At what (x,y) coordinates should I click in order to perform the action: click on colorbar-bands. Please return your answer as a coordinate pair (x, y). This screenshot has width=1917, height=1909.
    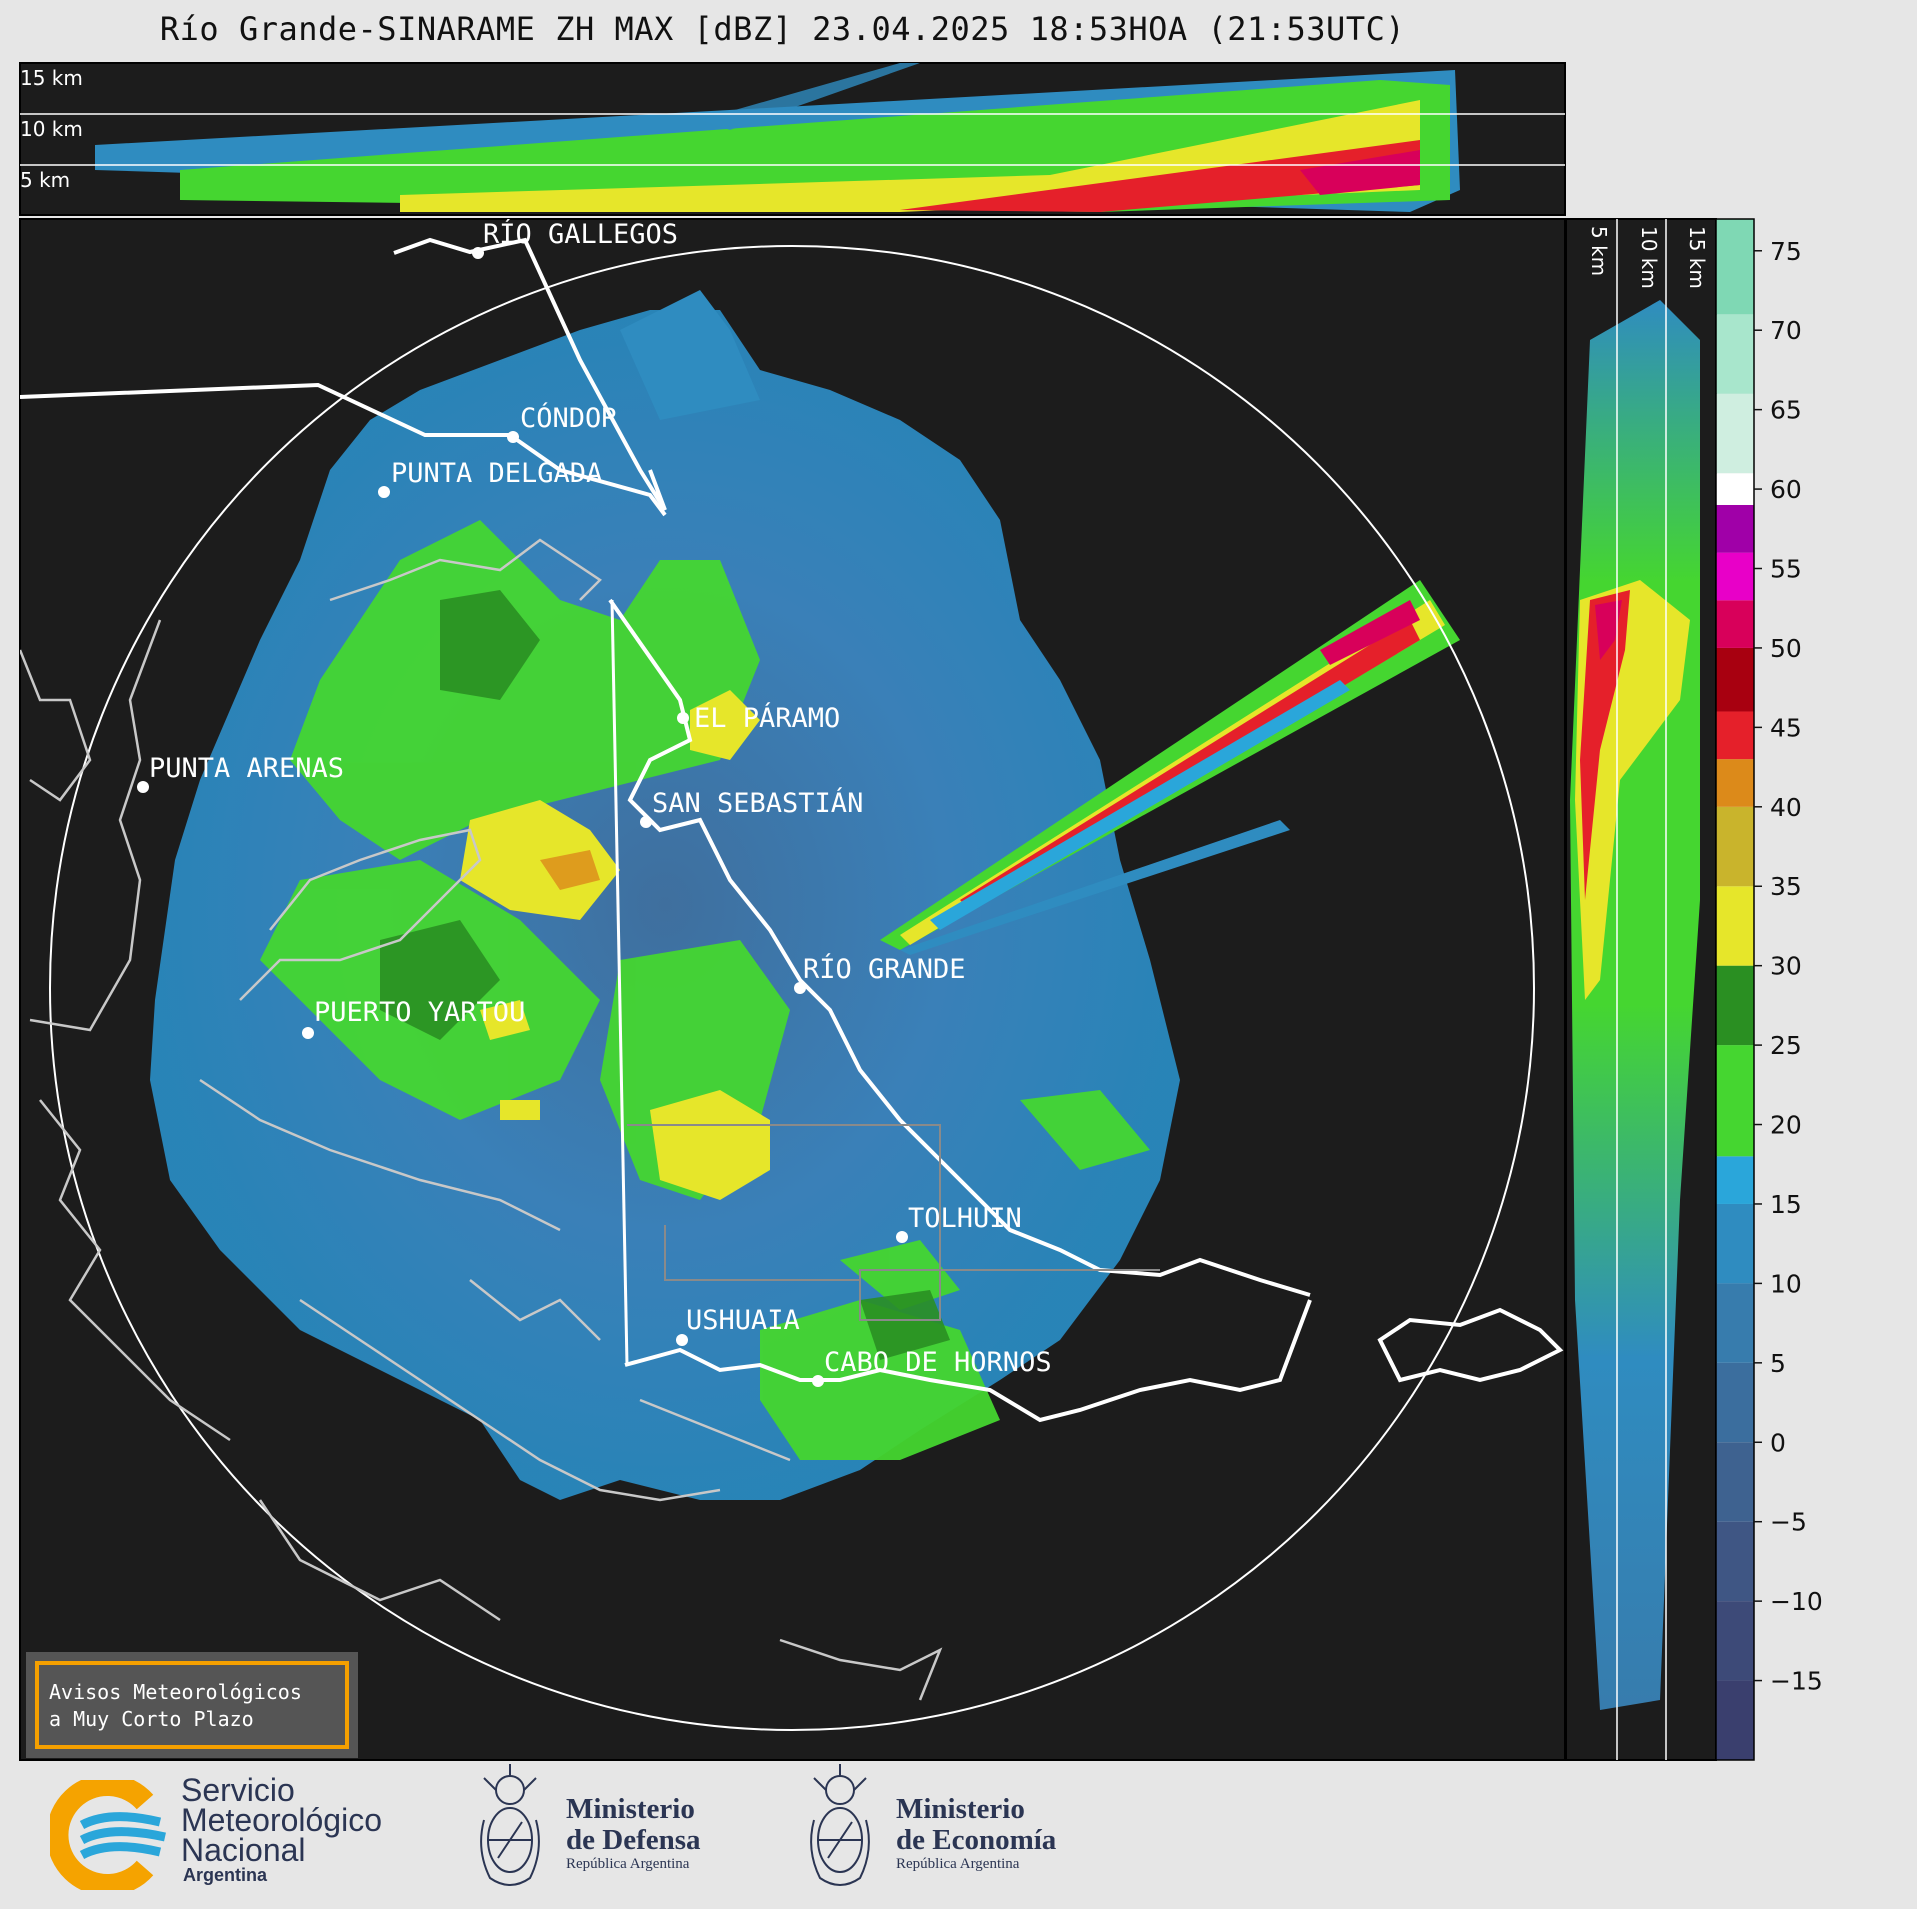
    Looking at the image, I should click on (1735, 989).